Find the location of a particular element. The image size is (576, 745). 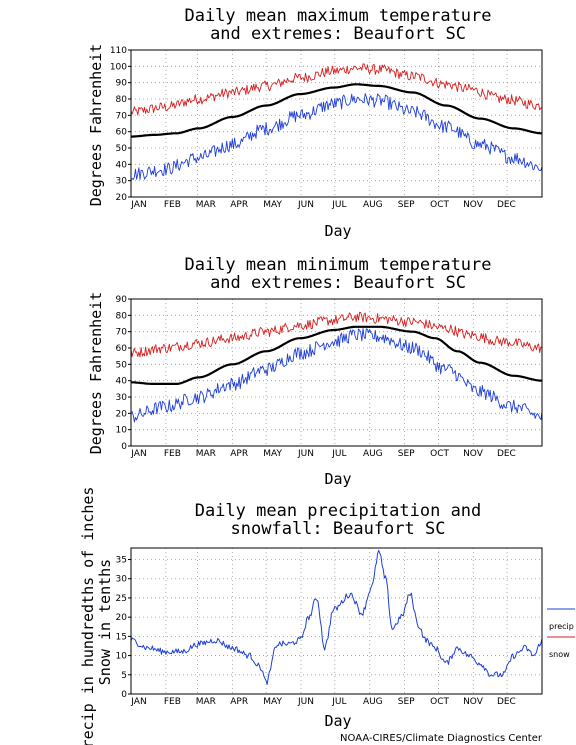

y-axis-label-line2: Snow in tenths is located at coordinates (105, 622).